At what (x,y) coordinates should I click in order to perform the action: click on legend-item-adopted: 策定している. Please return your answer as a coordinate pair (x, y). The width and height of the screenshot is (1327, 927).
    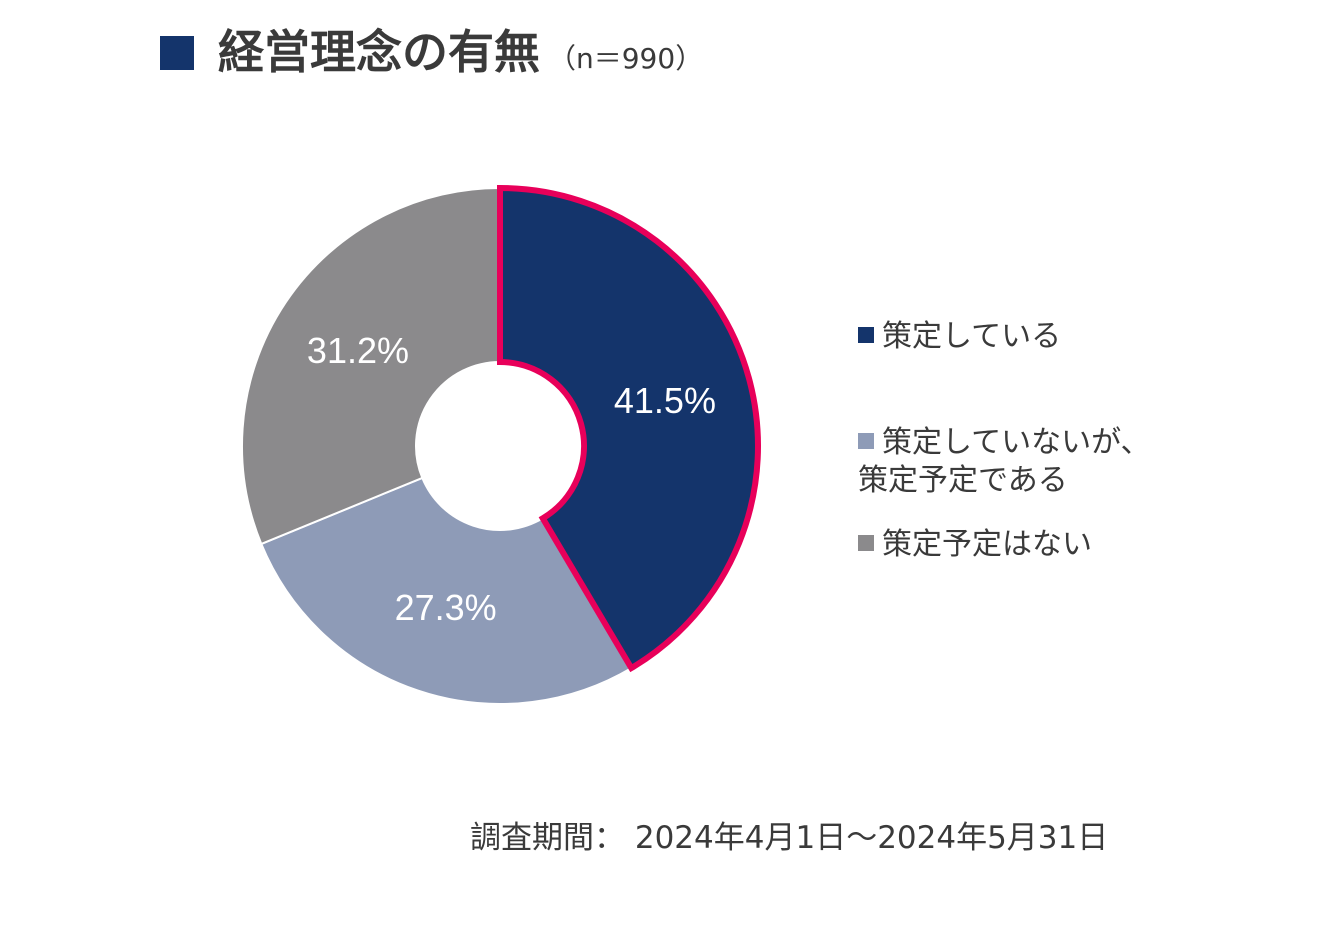
    Looking at the image, I should click on (959, 337).